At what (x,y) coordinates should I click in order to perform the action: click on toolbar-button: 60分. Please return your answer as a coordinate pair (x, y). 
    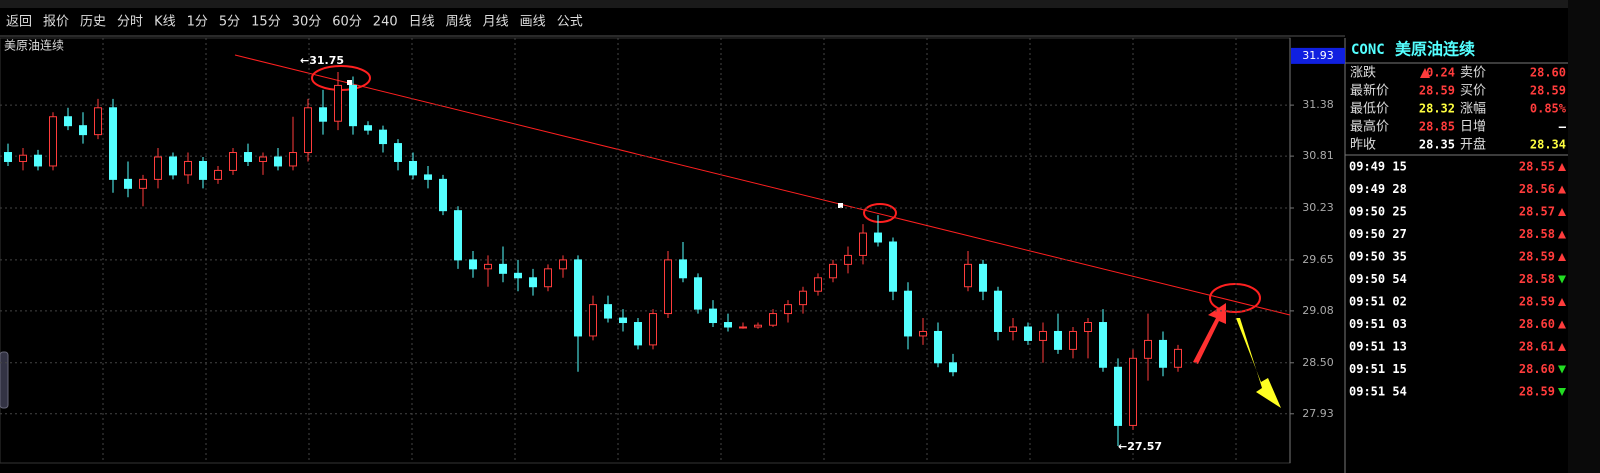
    Looking at the image, I should click on (347, 22).